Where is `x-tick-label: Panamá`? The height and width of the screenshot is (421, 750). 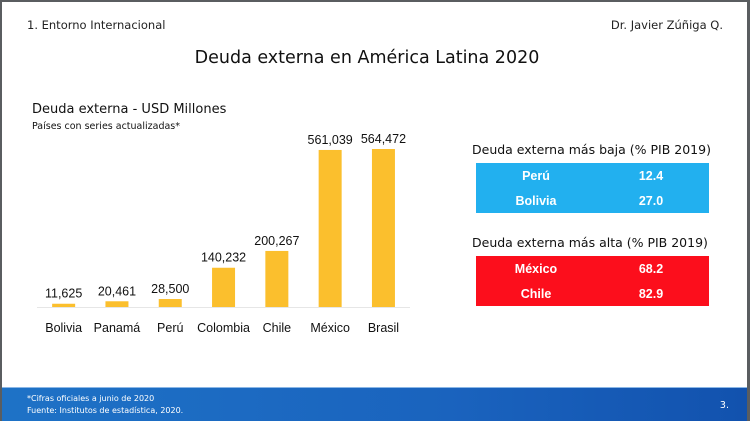
x-tick-label: Panamá is located at coordinates (117, 328).